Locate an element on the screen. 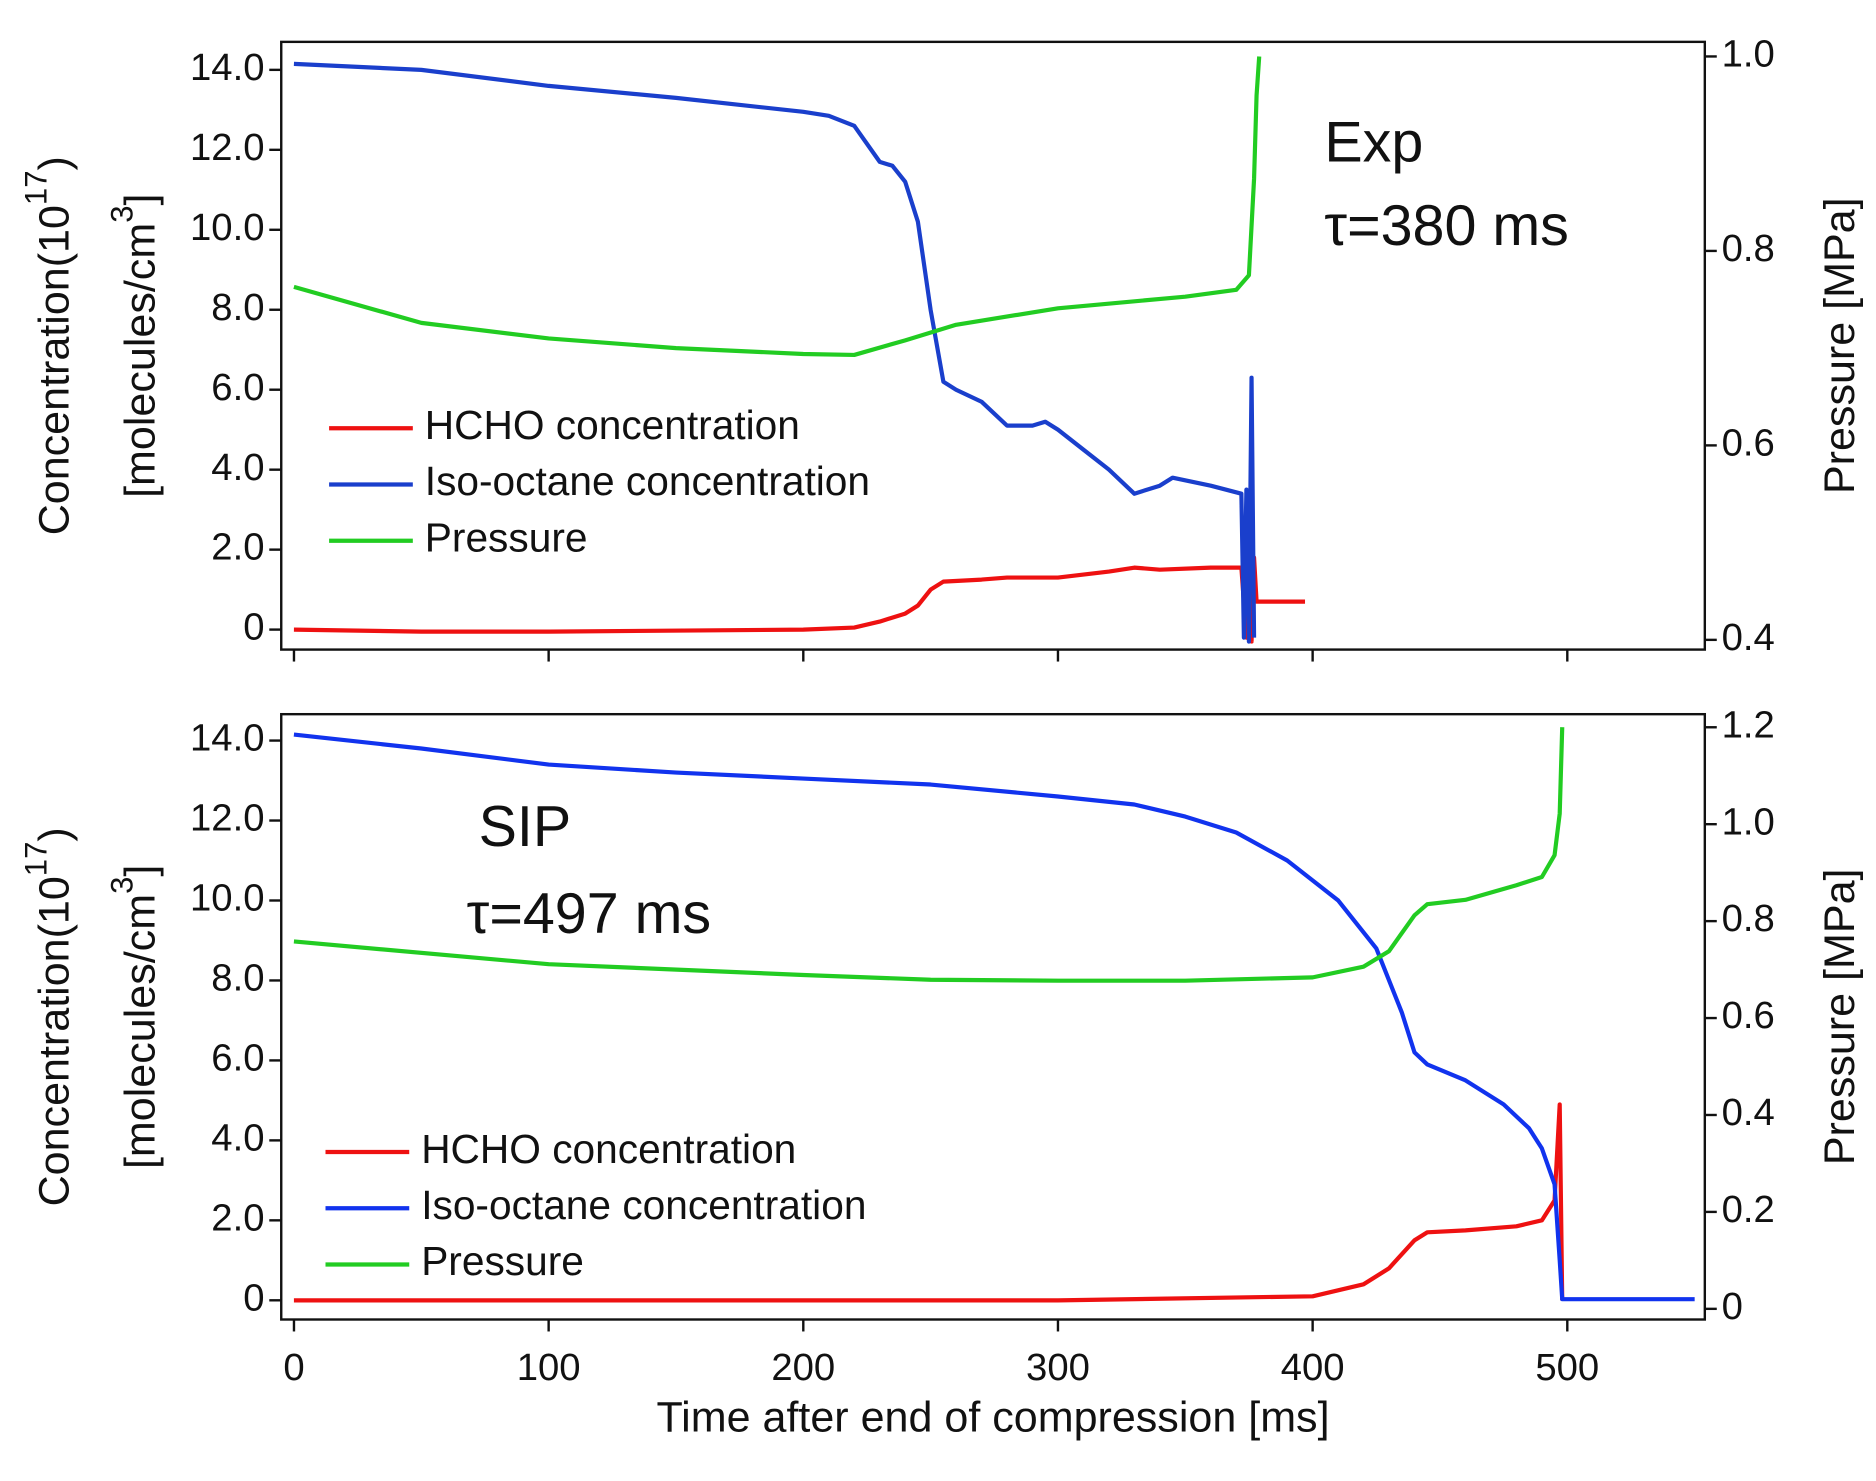  x-axis-label: Time after end of compression [ms] is located at coordinates (992, 1417).